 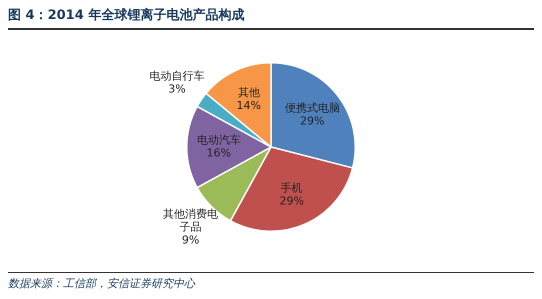 I want to click on slice-label: 电动自行车, so click(x=176, y=75).